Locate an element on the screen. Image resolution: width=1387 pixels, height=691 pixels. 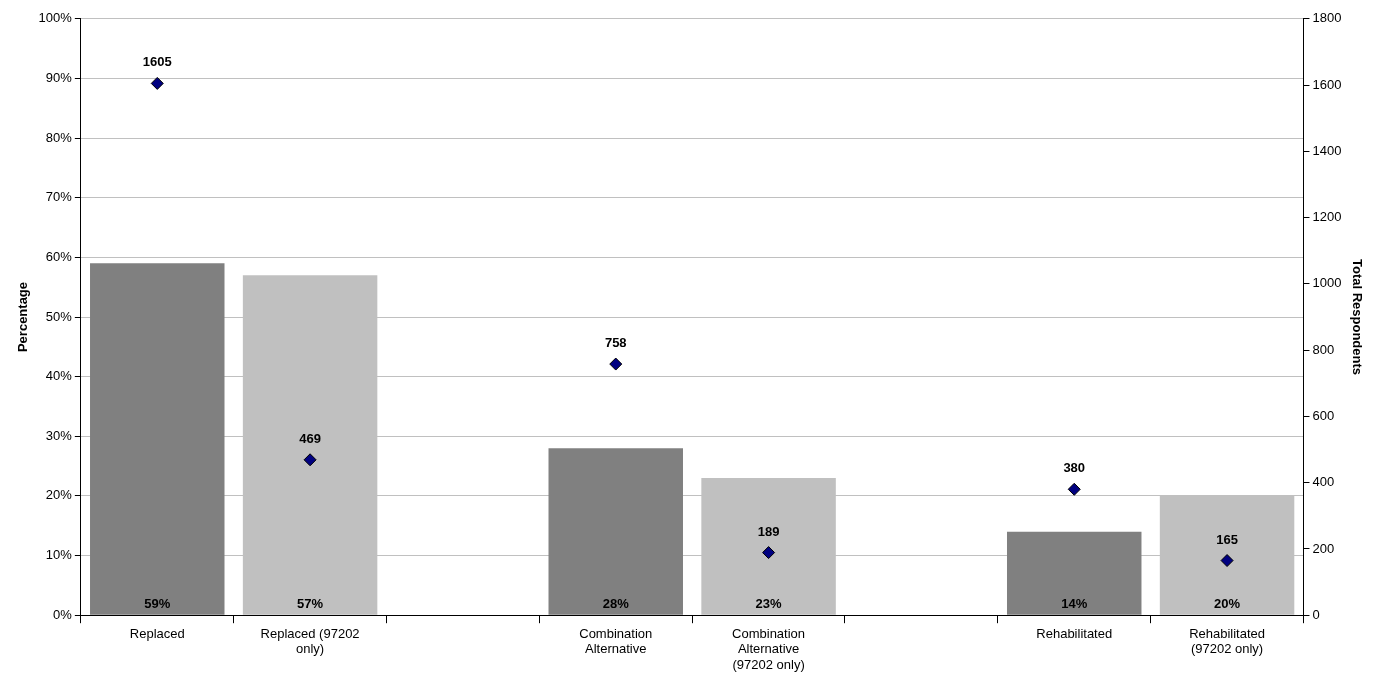
data-label: 14% is located at coordinates (1074, 603).